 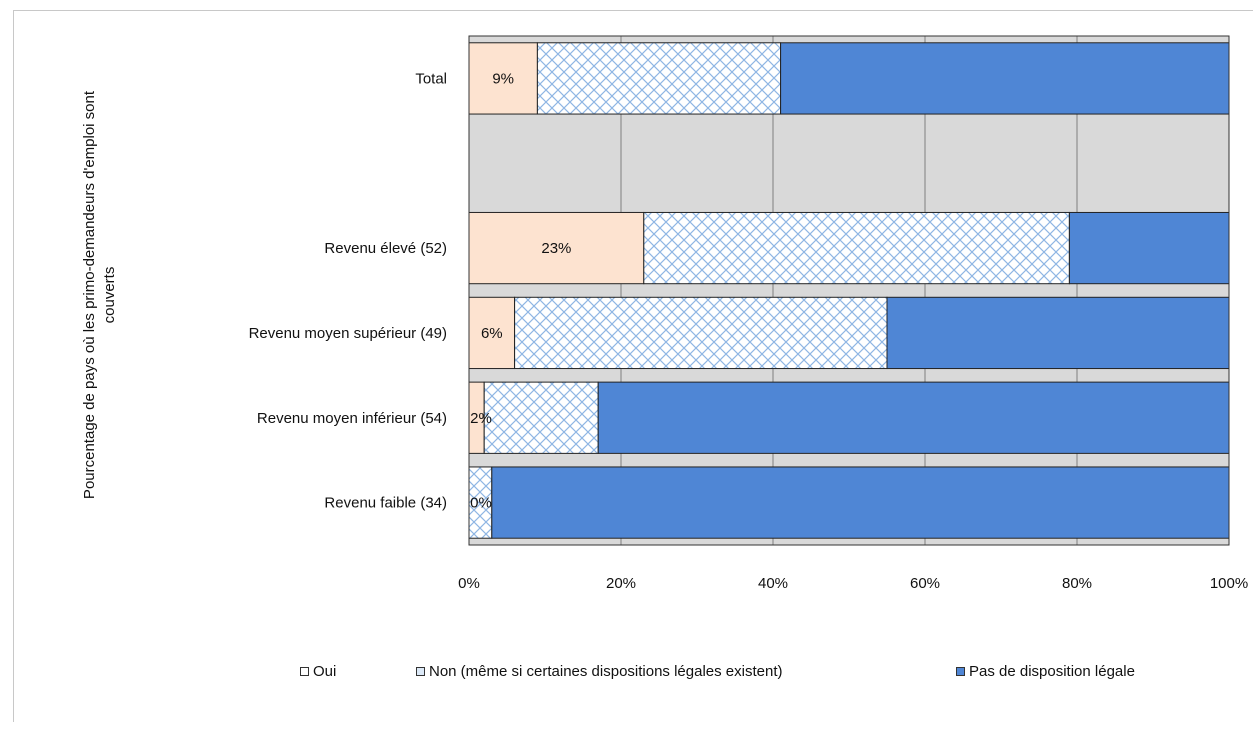 I want to click on data-label-3: 6%, so click(x=492, y=333).